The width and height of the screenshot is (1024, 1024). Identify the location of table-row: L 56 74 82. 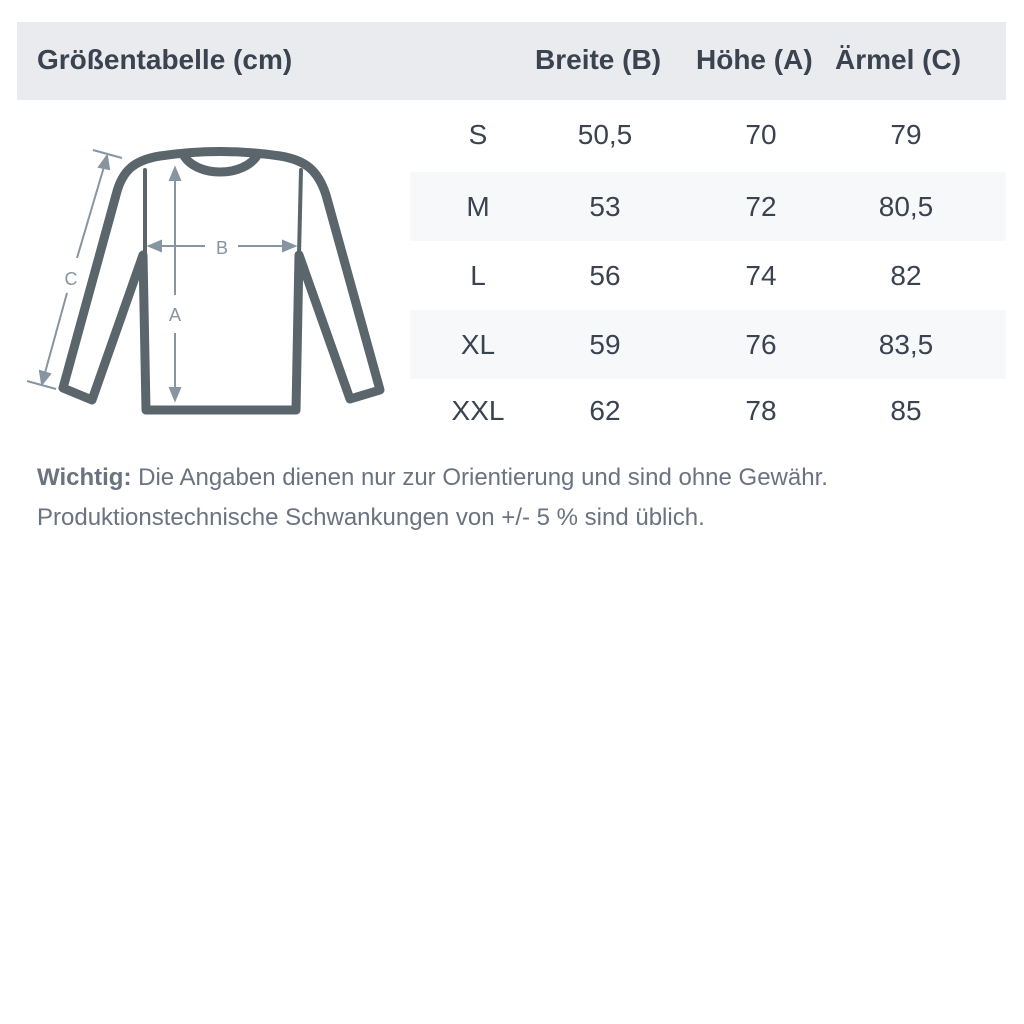
(708, 275).